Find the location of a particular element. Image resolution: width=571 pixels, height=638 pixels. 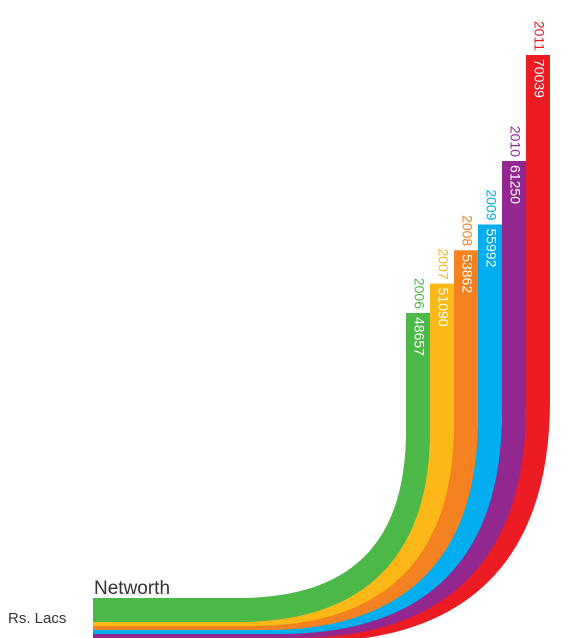

value-label-2006: 48657 is located at coordinates (419, 336).